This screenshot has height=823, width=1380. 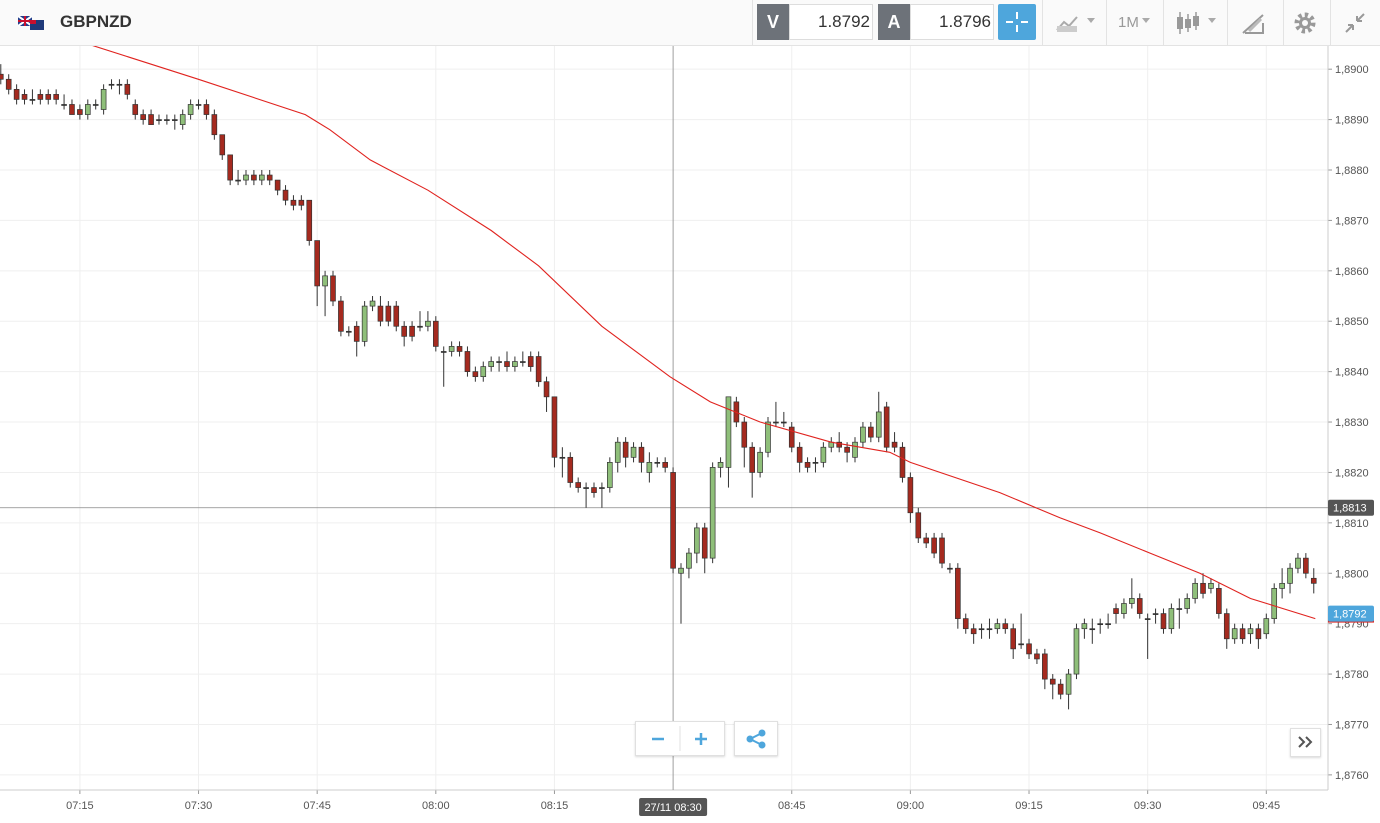 I want to click on bid-price: 1.8792, so click(x=831, y=22).